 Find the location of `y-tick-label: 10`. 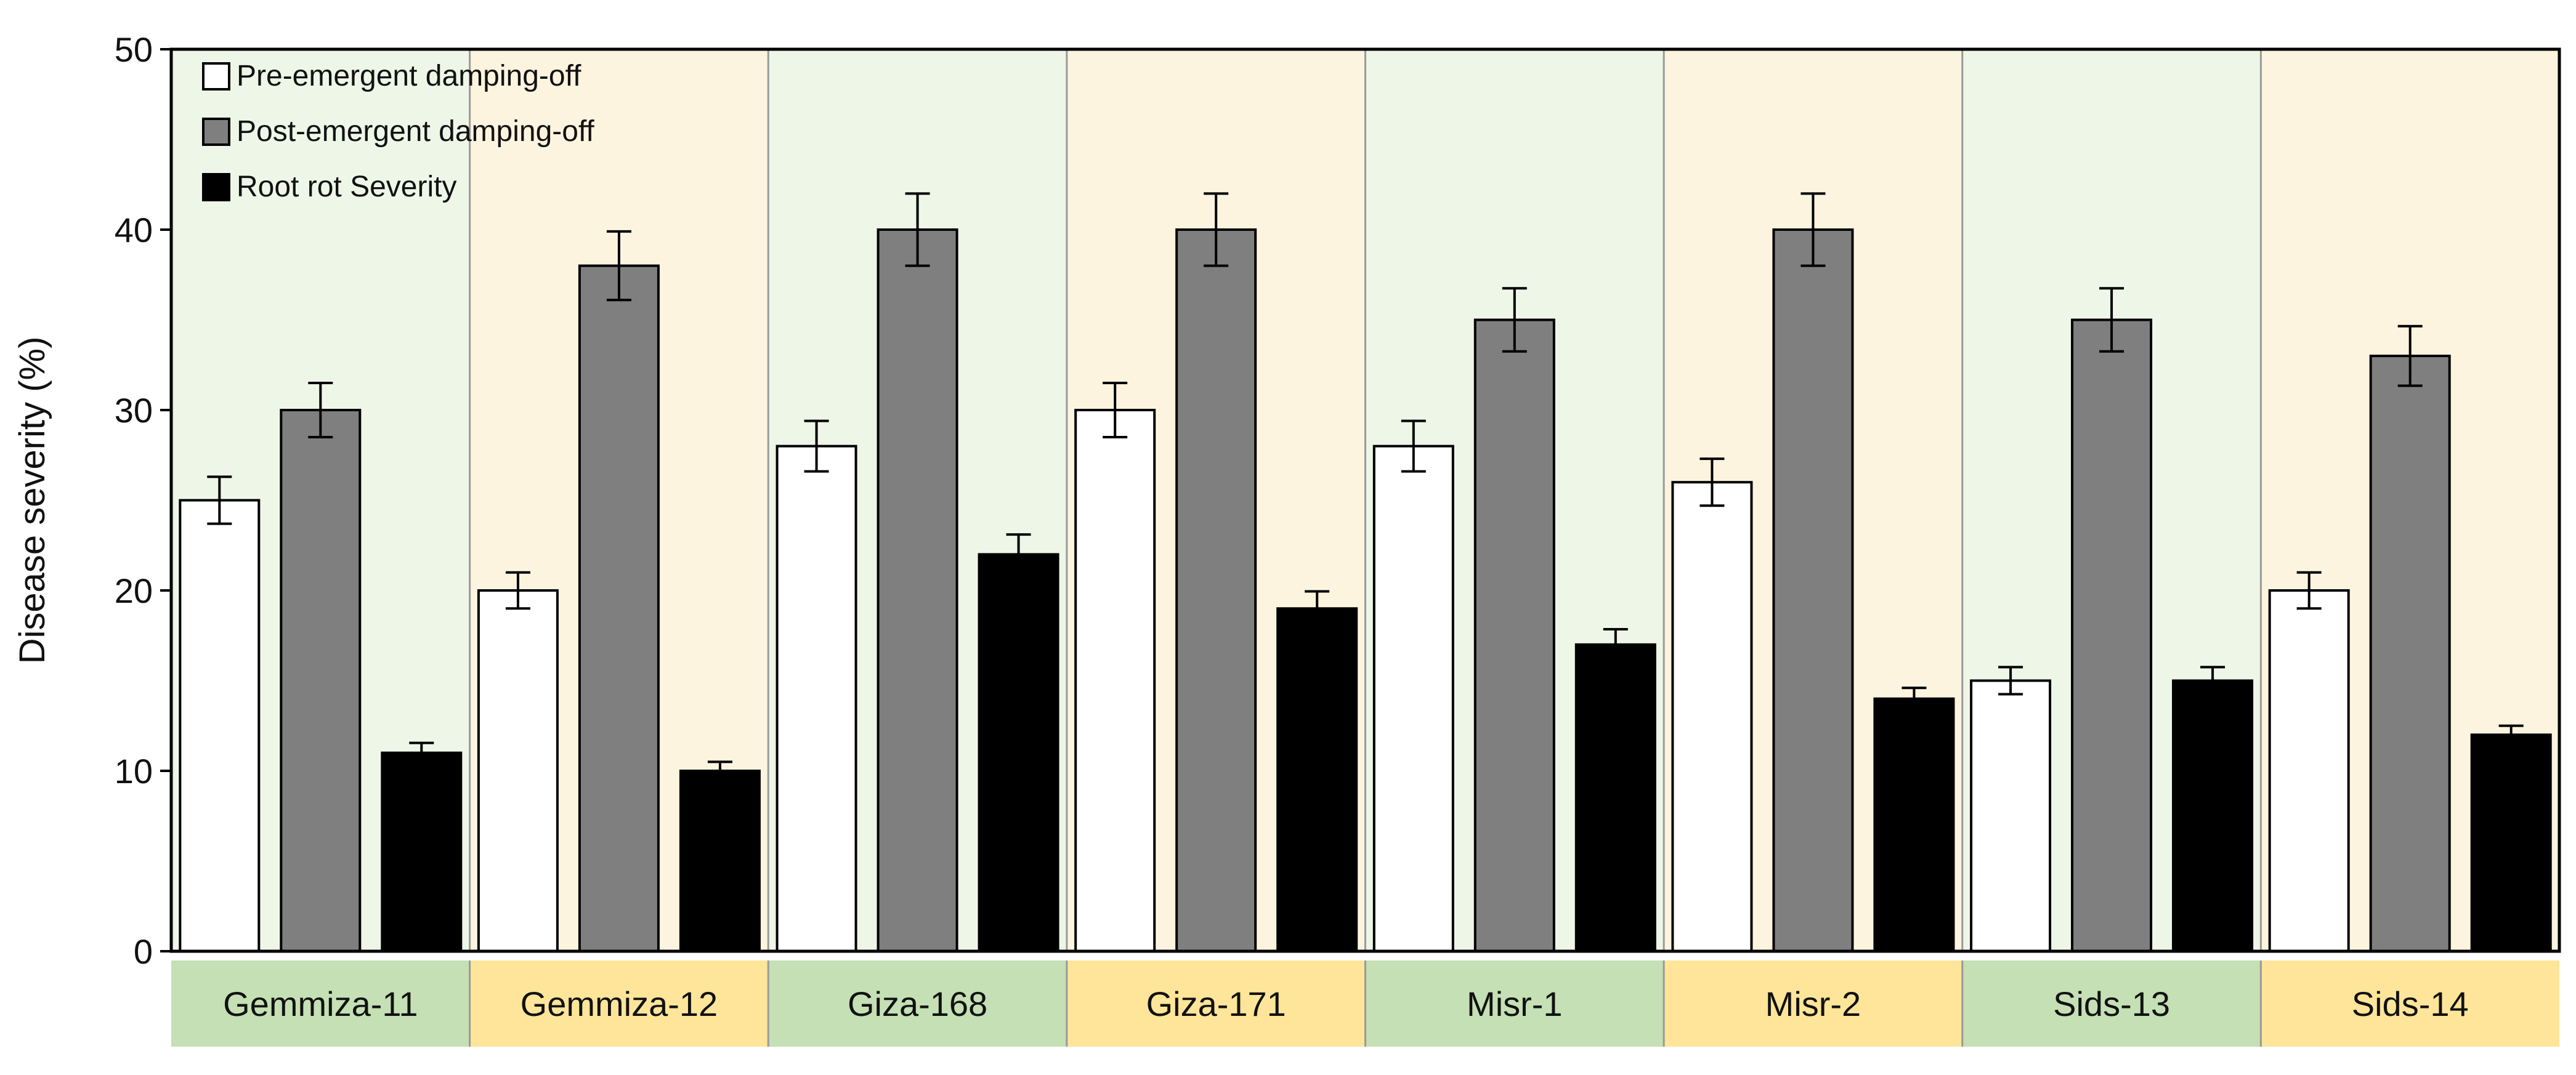

y-tick-label: 10 is located at coordinates (134, 772).